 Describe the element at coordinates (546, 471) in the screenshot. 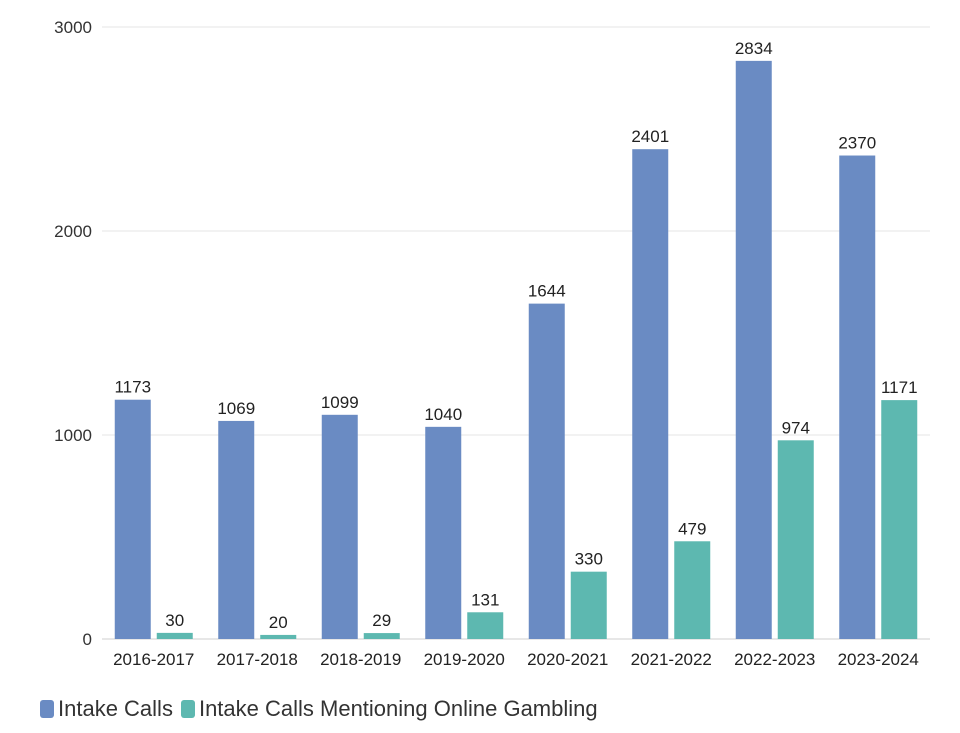

I see `bar-intake-calls-2020-2021` at that location.